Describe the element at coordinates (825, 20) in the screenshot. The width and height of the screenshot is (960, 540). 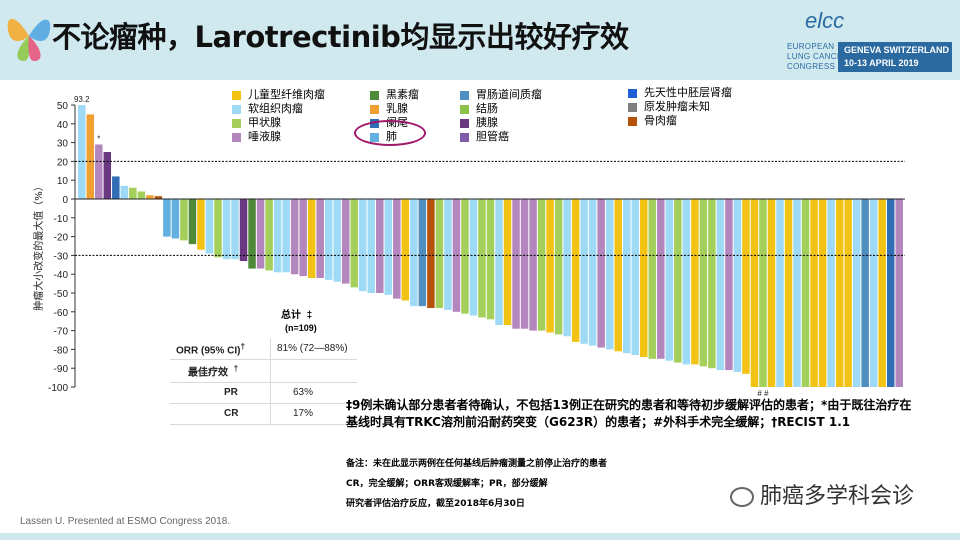
I see `conference-logo-text: elcc` at that location.